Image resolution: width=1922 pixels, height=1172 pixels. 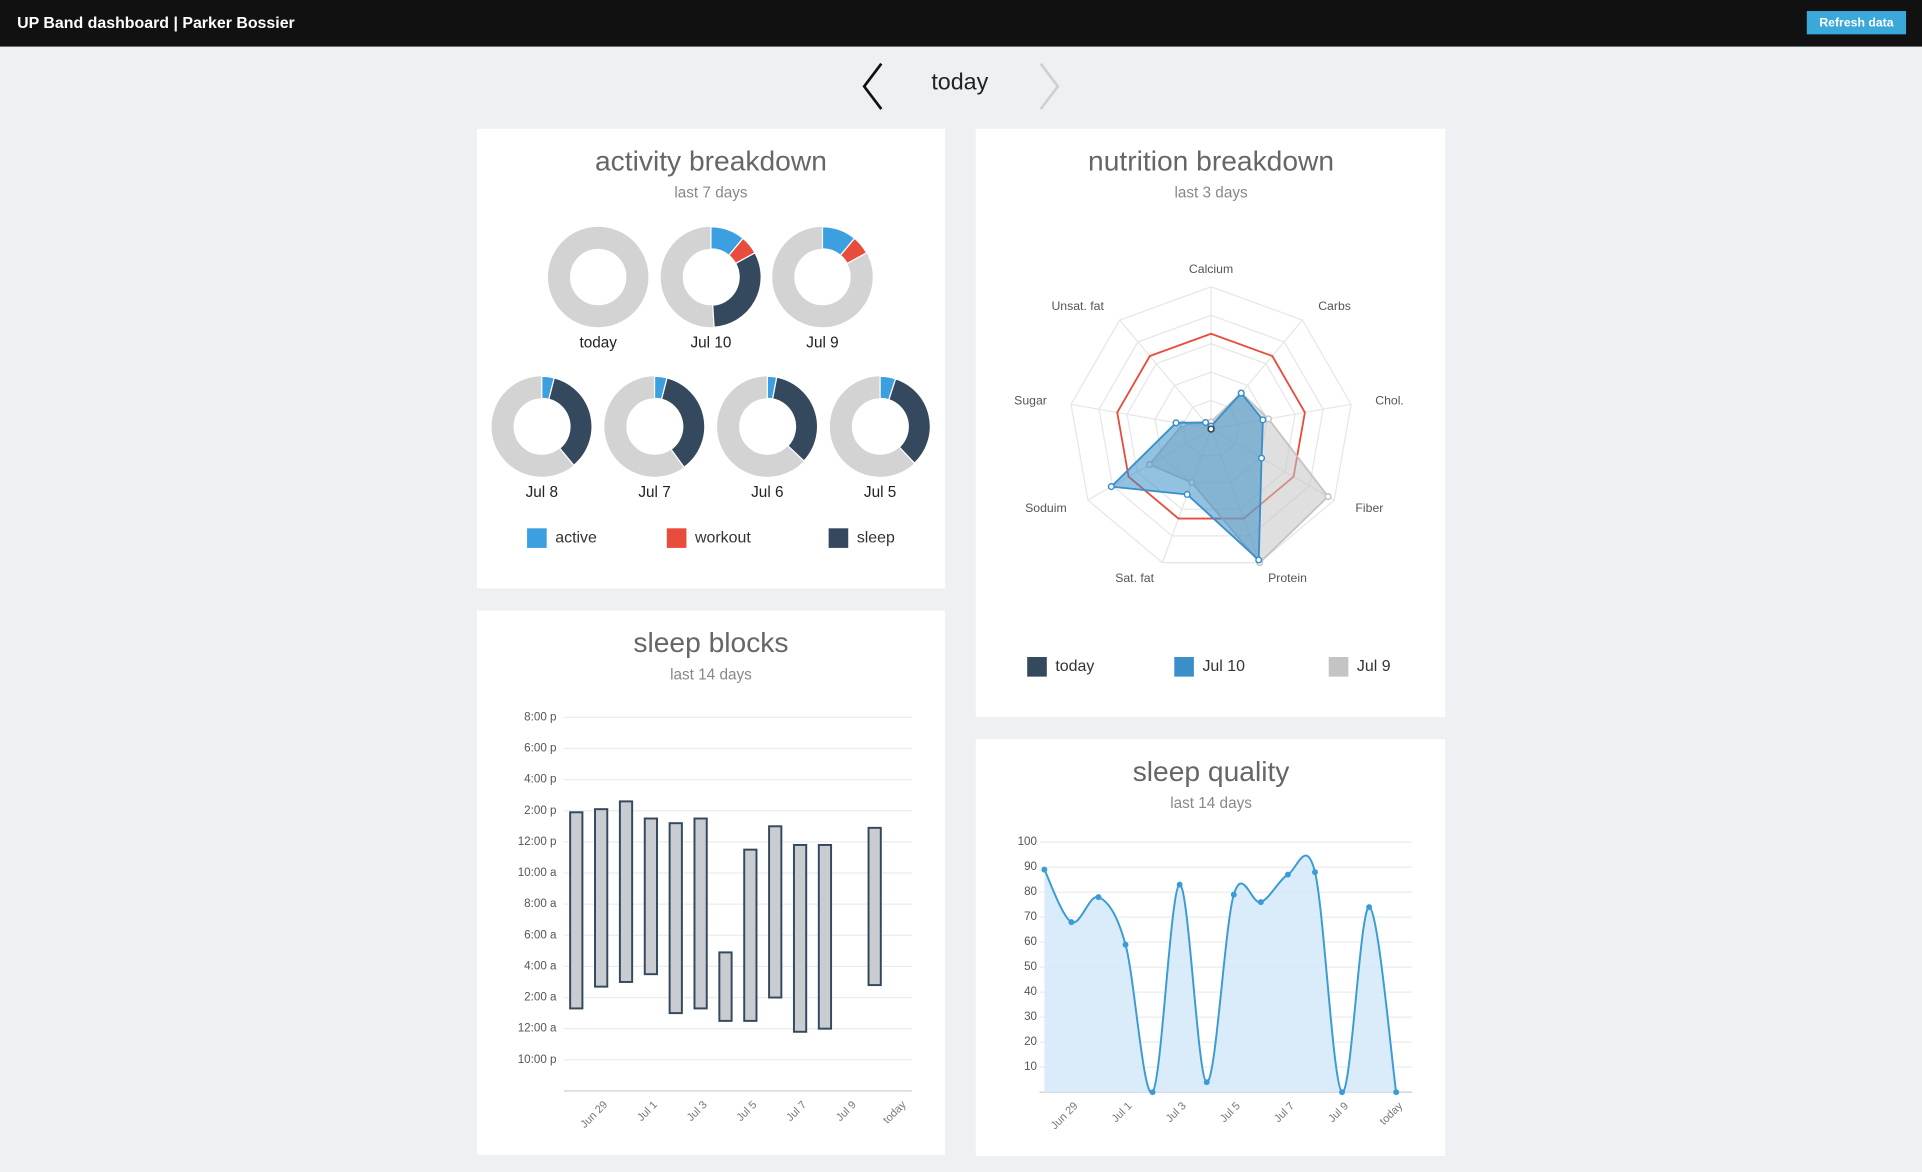 What do you see at coordinates (872, 86) in the screenshot?
I see `prev-arrow` at bounding box center [872, 86].